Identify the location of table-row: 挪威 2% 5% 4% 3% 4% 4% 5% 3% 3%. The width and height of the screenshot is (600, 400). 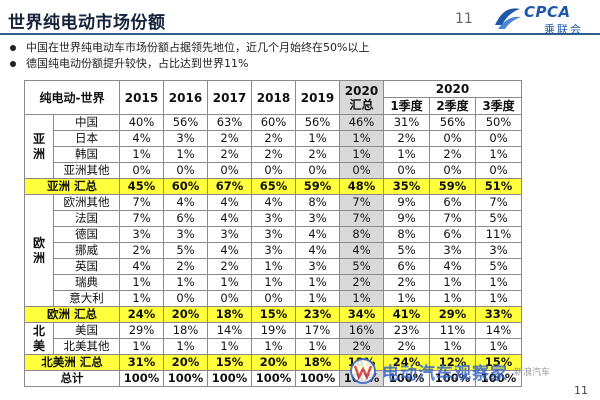
(273, 250).